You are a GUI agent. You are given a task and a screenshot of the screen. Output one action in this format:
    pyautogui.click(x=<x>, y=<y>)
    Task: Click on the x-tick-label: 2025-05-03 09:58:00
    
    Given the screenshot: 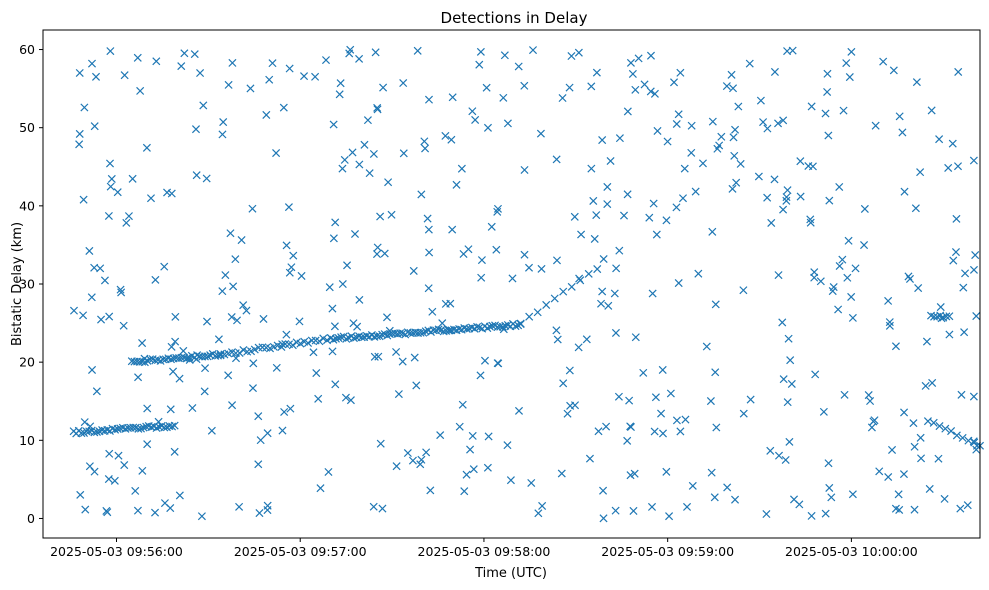 What is the action you would take?
    pyautogui.click(x=484, y=551)
    